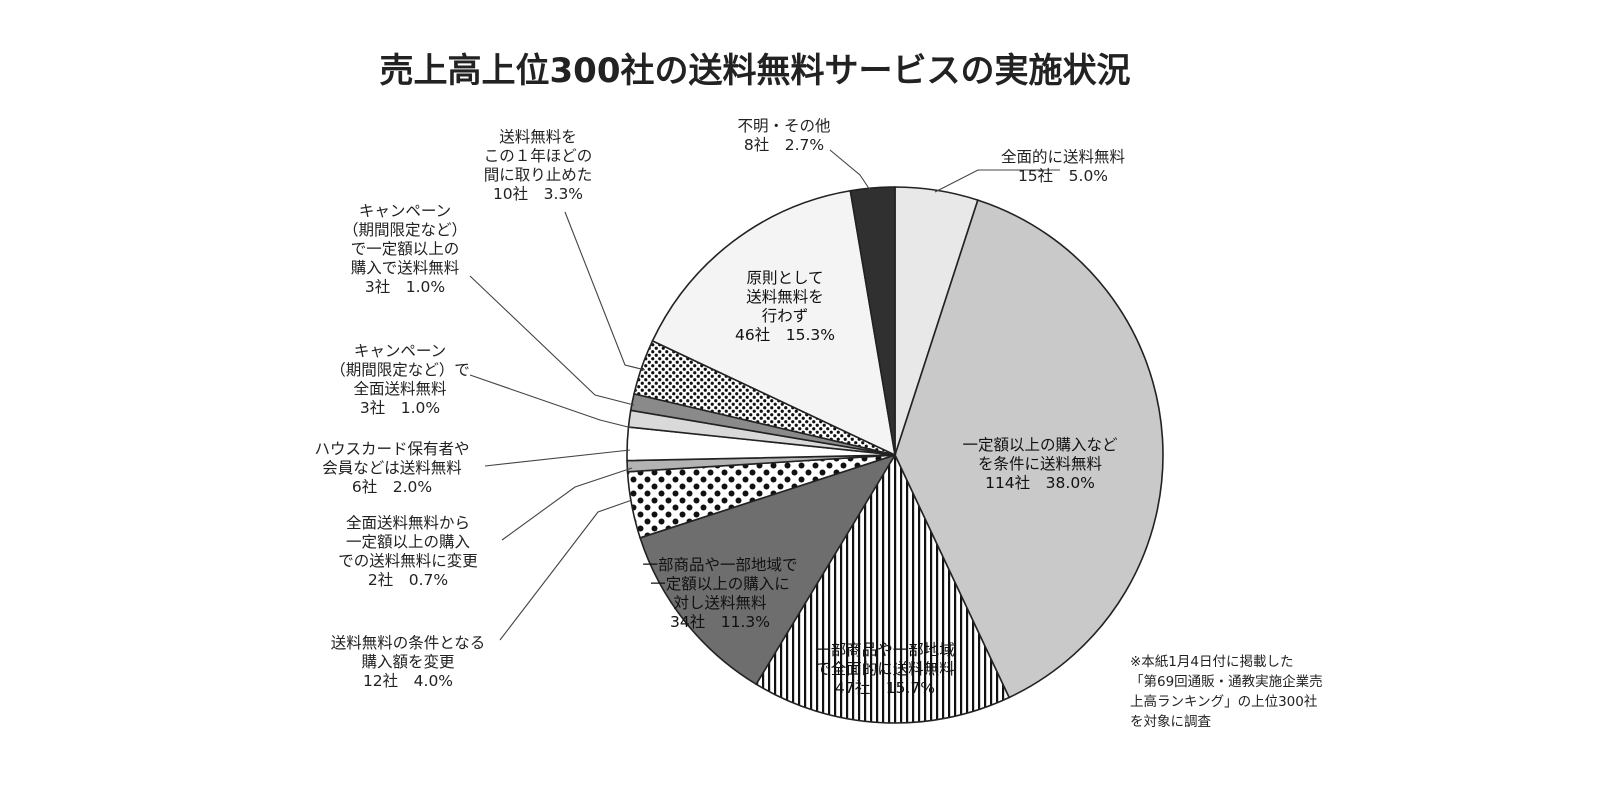 The height and width of the screenshot is (800, 1600). Describe the element at coordinates (566, 570) in the screenshot. I see `leader-line-s5` at that location.